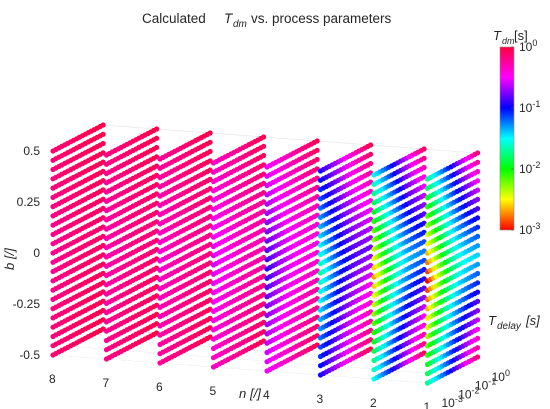 Image resolution: width=550 pixels, height=409 pixels. Describe the element at coordinates (508, 41) in the screenshot. I see `colorbar-symbol-sub: dm` at that location.